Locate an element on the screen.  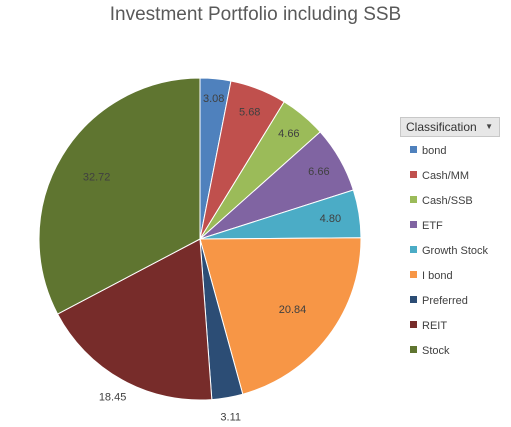
legend-label: Cash/MM is located at coordinates (446, 176).